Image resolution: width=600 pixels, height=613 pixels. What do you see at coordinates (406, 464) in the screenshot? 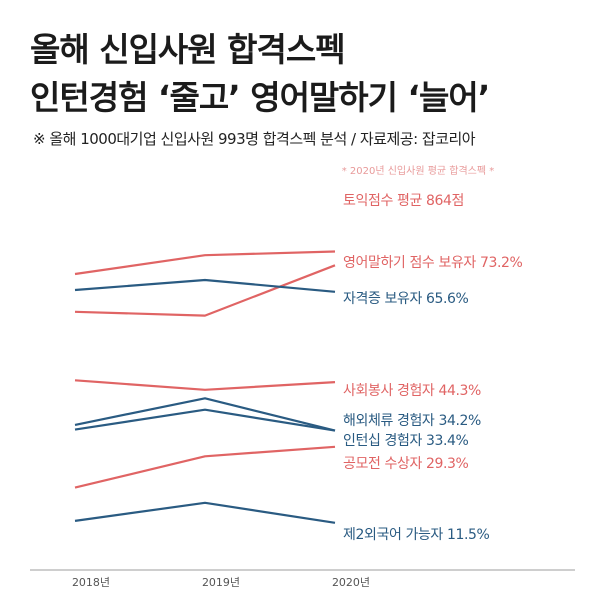
I see `series-label-공모전-수상자: 공모전 수상자 29.3%` at bounding box center [406, 464].